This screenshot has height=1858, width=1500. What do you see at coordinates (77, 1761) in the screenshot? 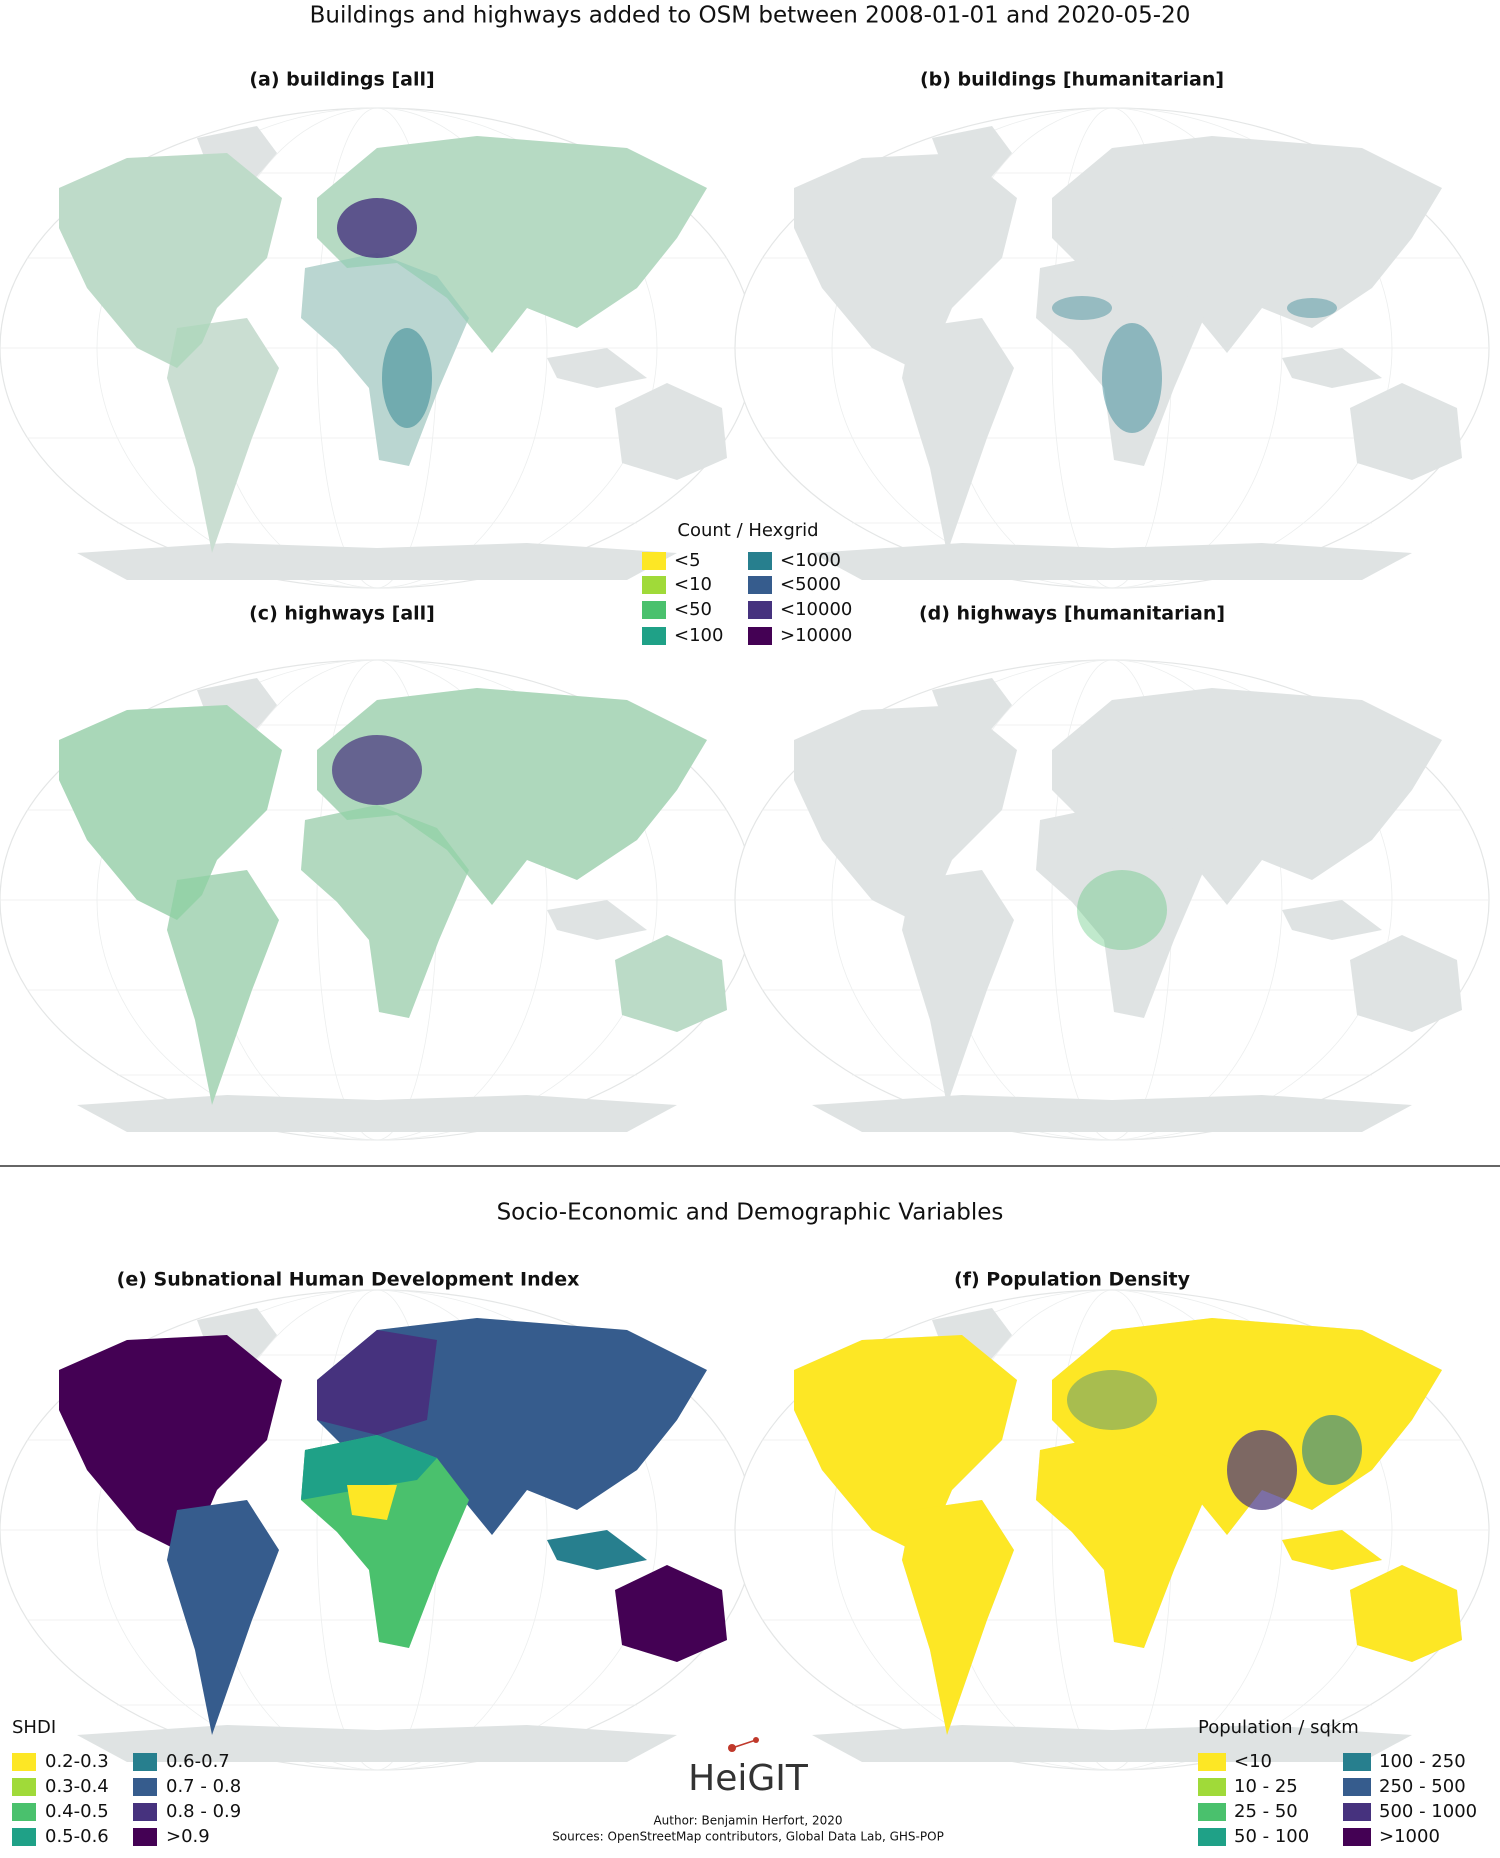
I see `legend-label: 0.2-0.3` at bounding box center [77, 1761].